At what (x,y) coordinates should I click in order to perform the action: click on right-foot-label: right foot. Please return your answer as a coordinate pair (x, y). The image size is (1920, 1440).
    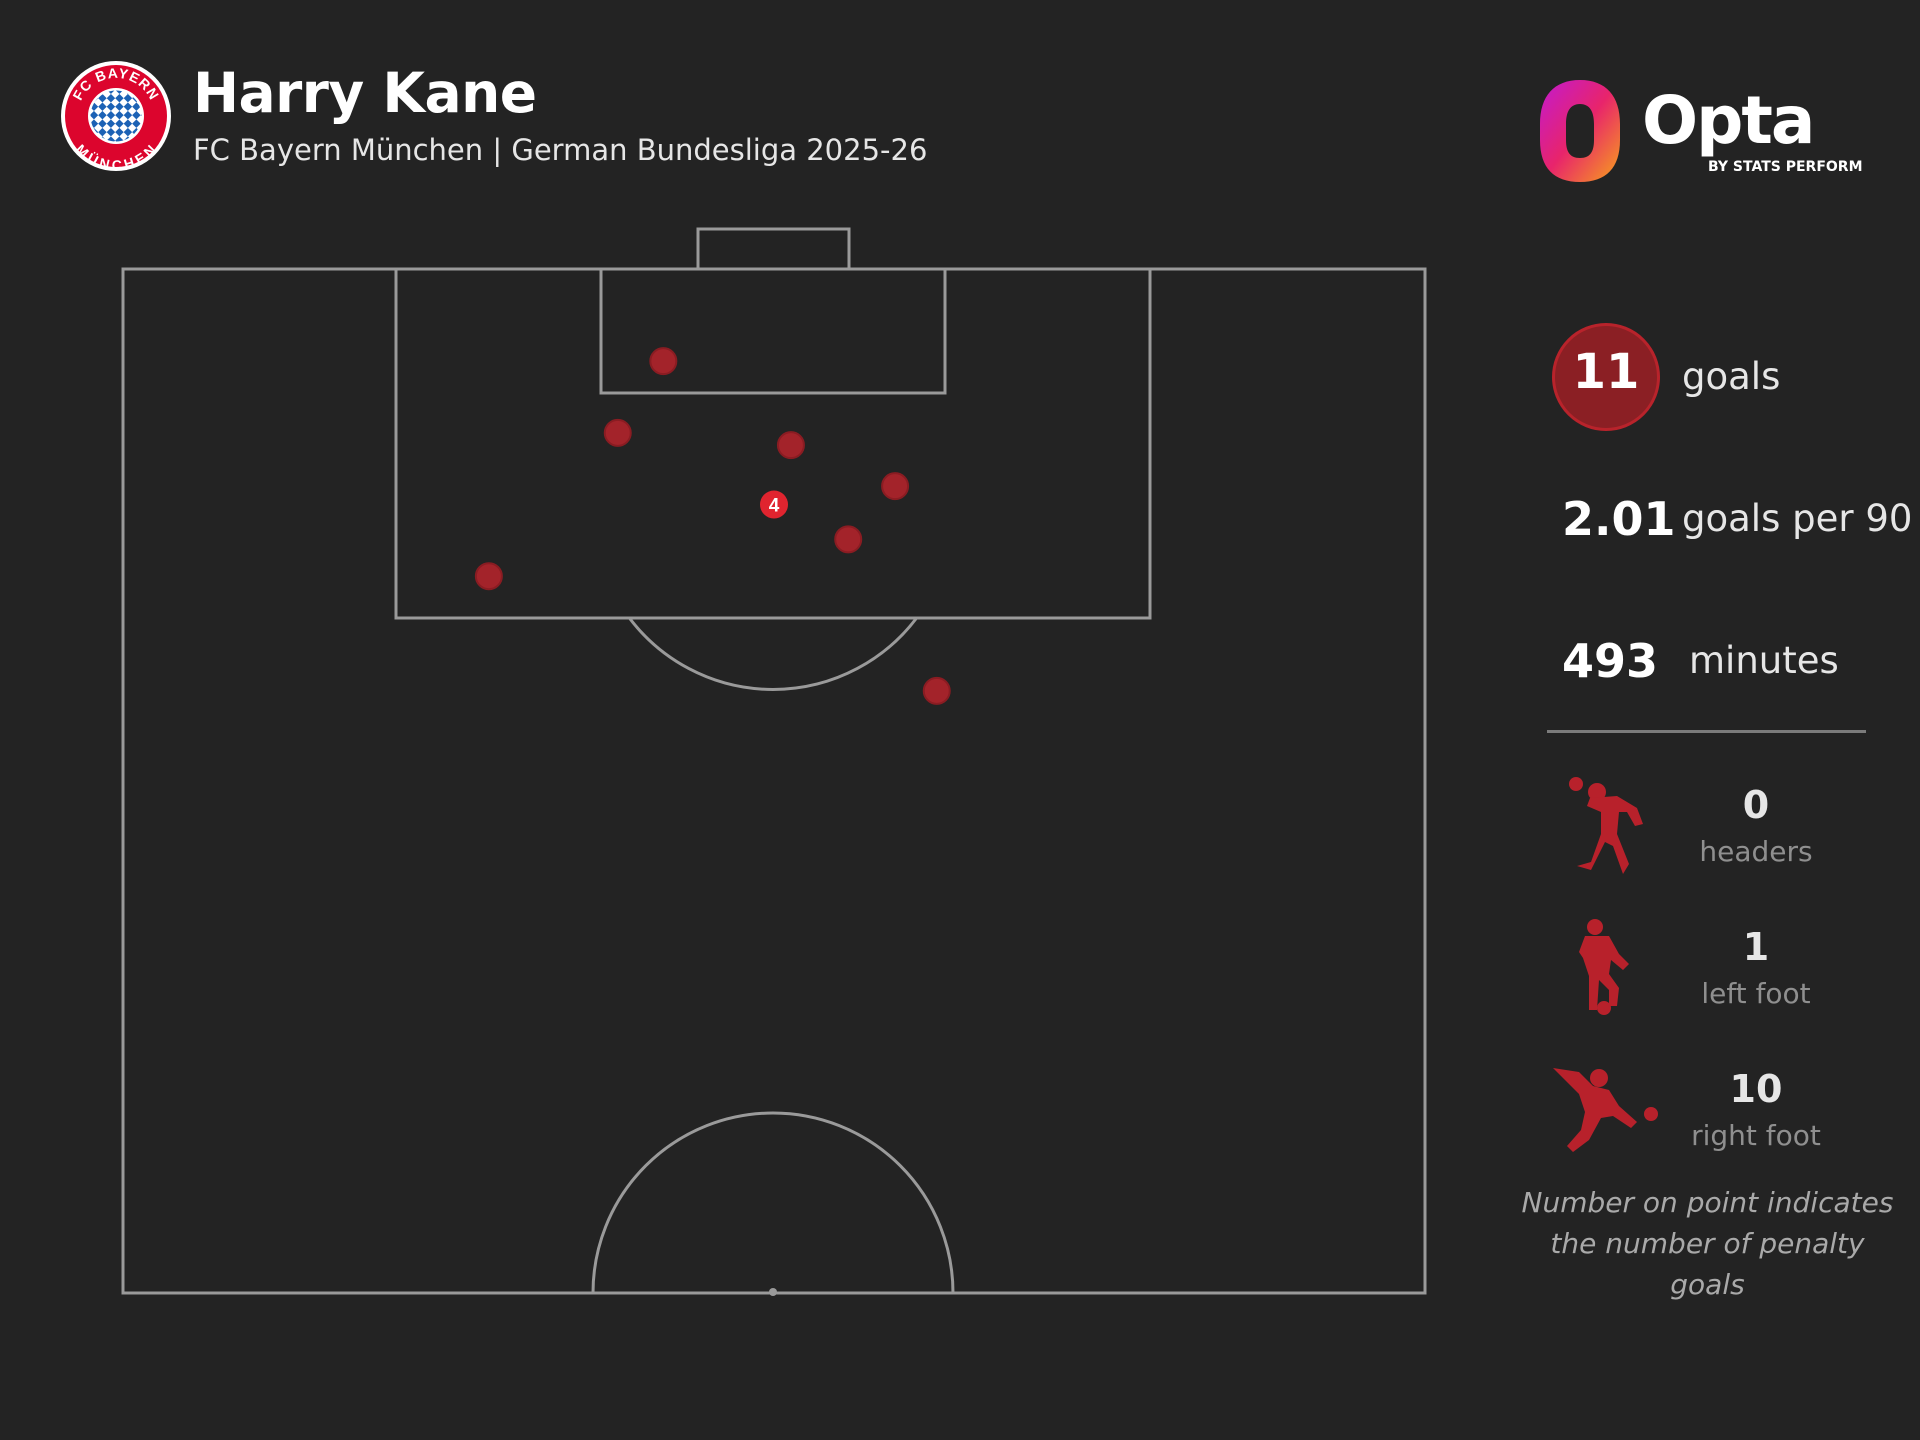
    Looking at the image, I should click on (1756, 1135).